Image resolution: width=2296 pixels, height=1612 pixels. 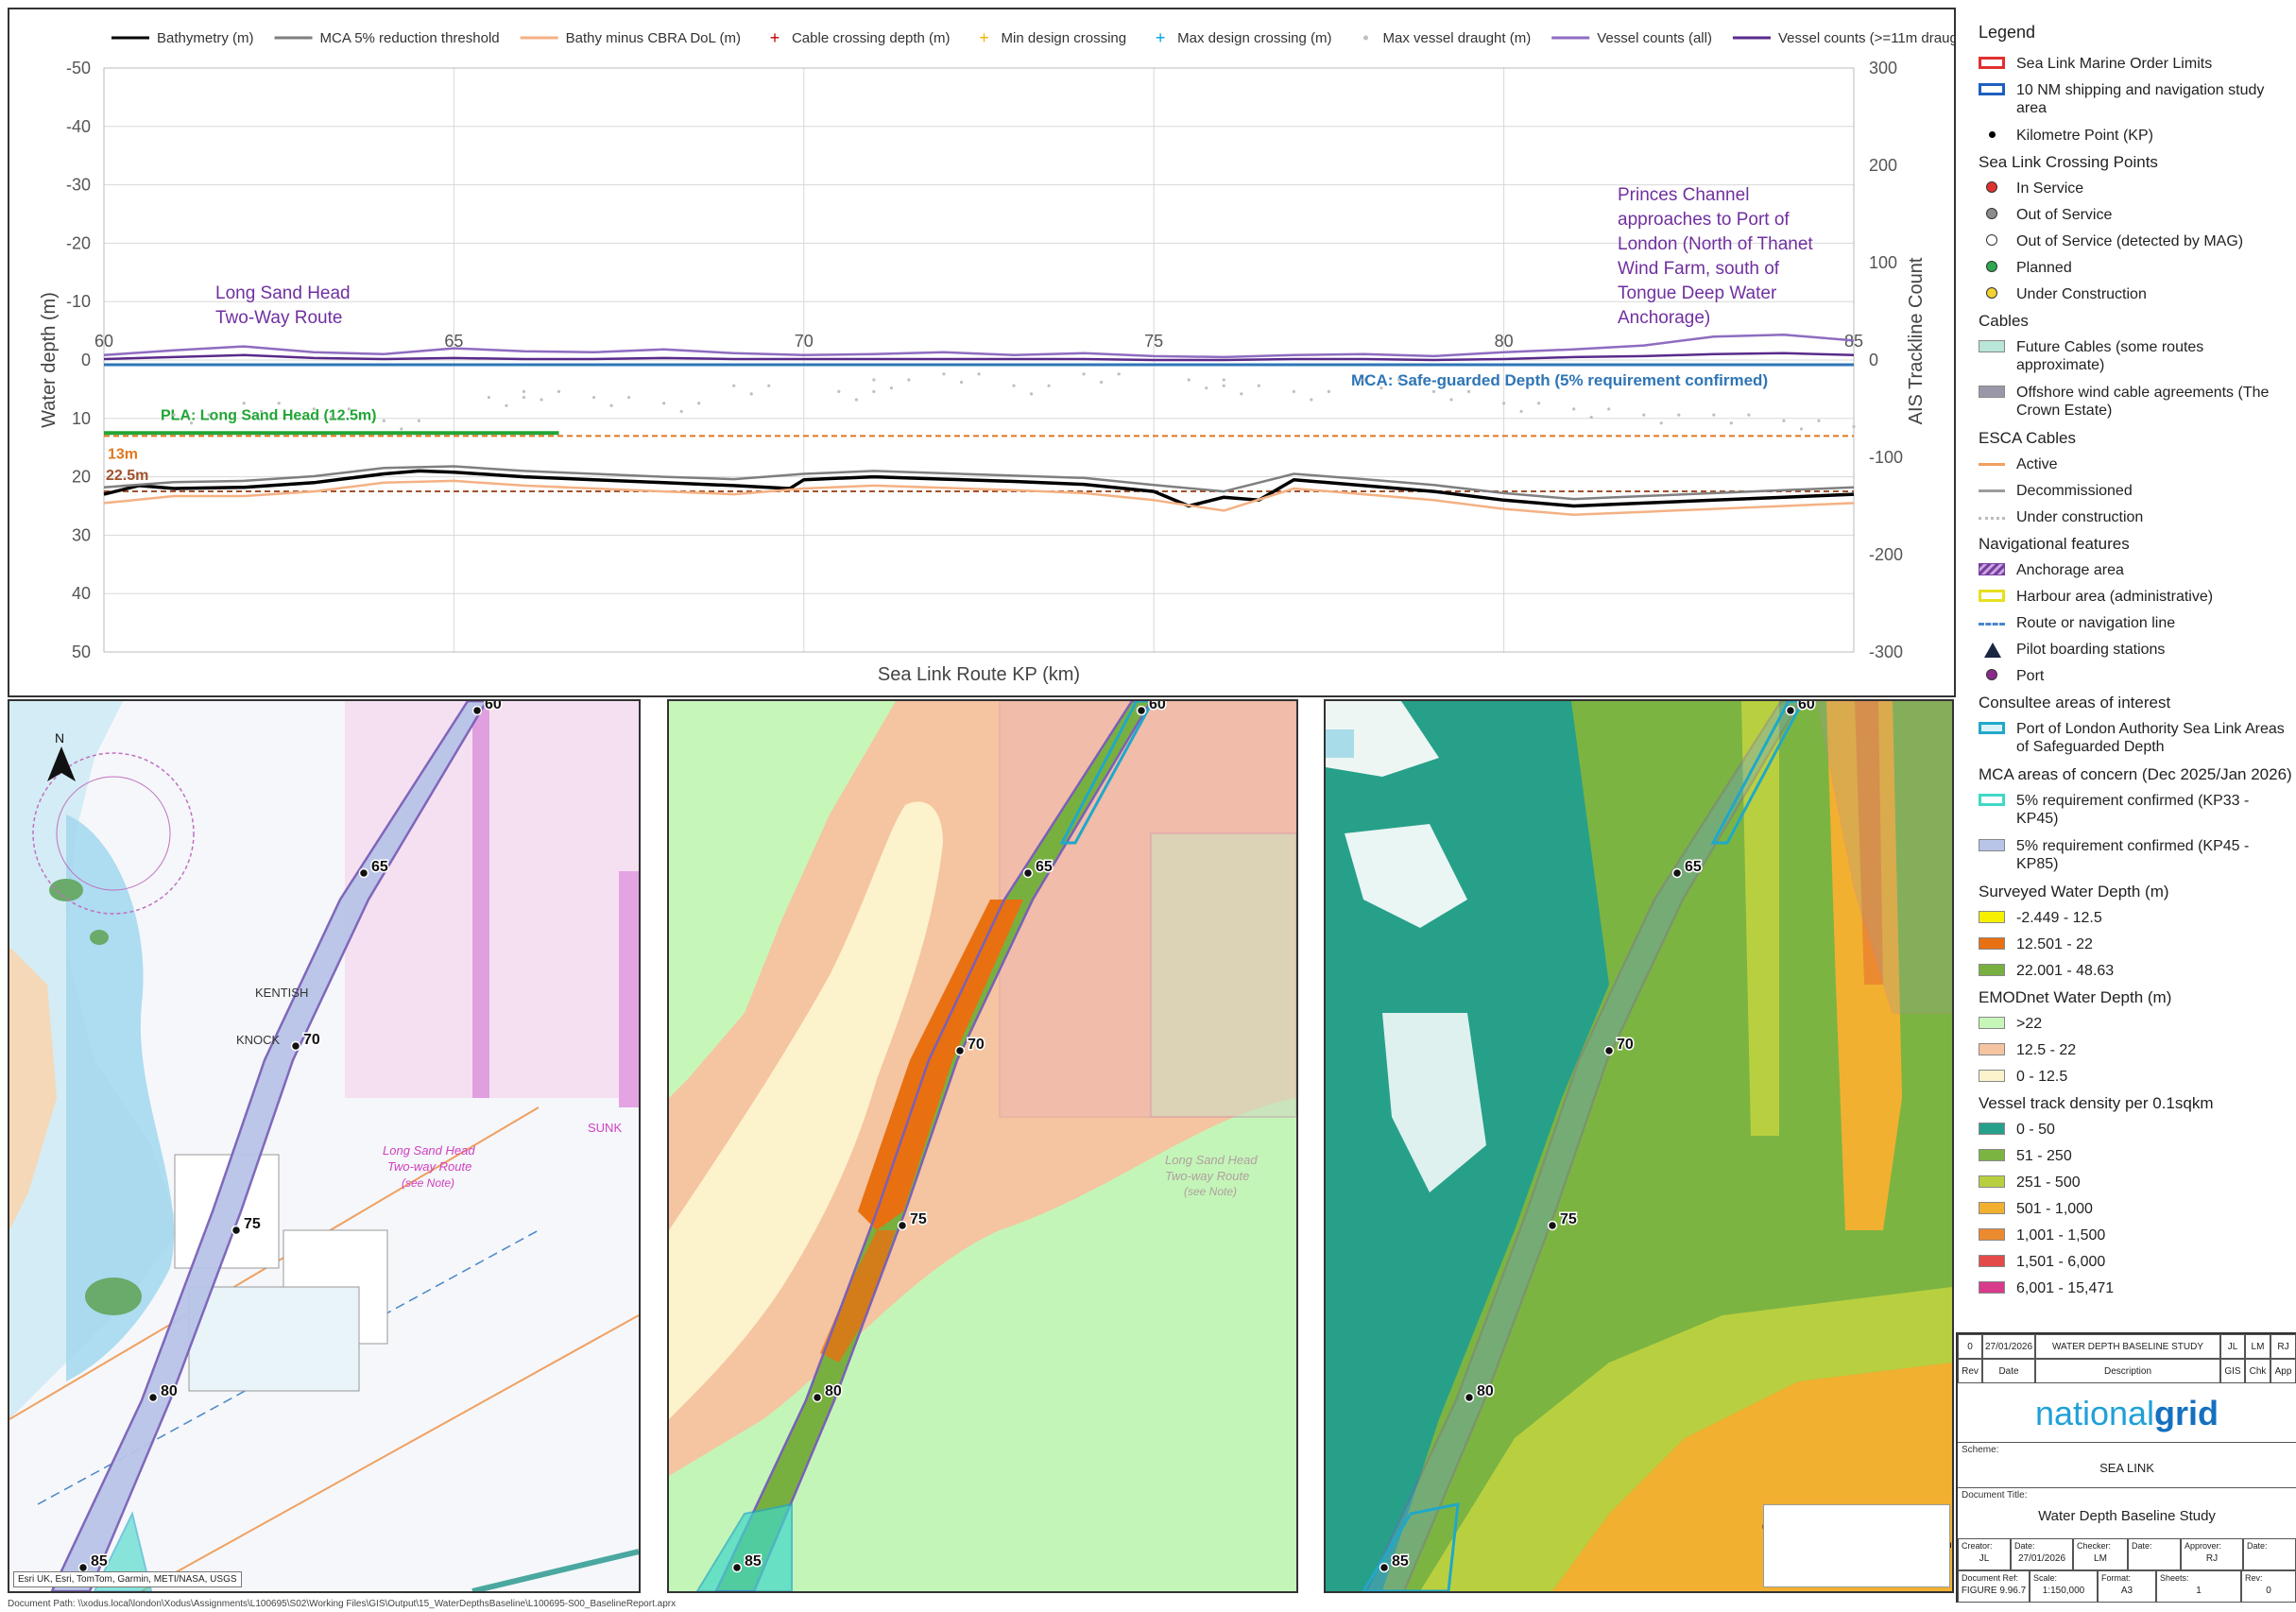 What do you see at coordinates (2198, 1586) in the screenshot?
I see `docref-cell: Sheets: 1` at bounding box center [2198, 1586].